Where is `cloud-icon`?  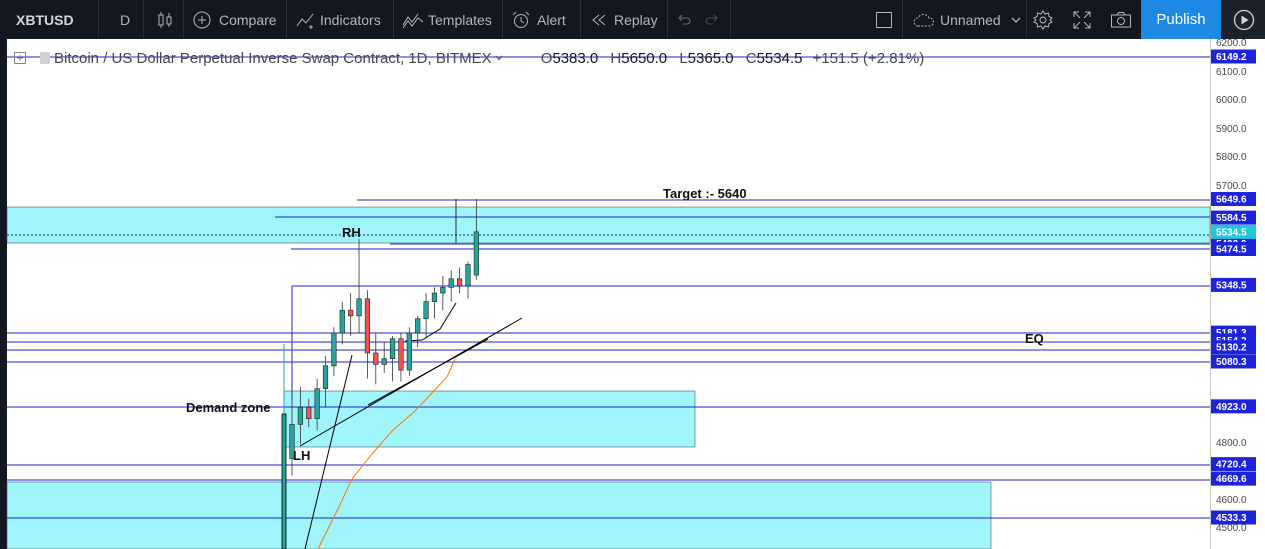
cloud-icon is located at coordinates (923, 19).